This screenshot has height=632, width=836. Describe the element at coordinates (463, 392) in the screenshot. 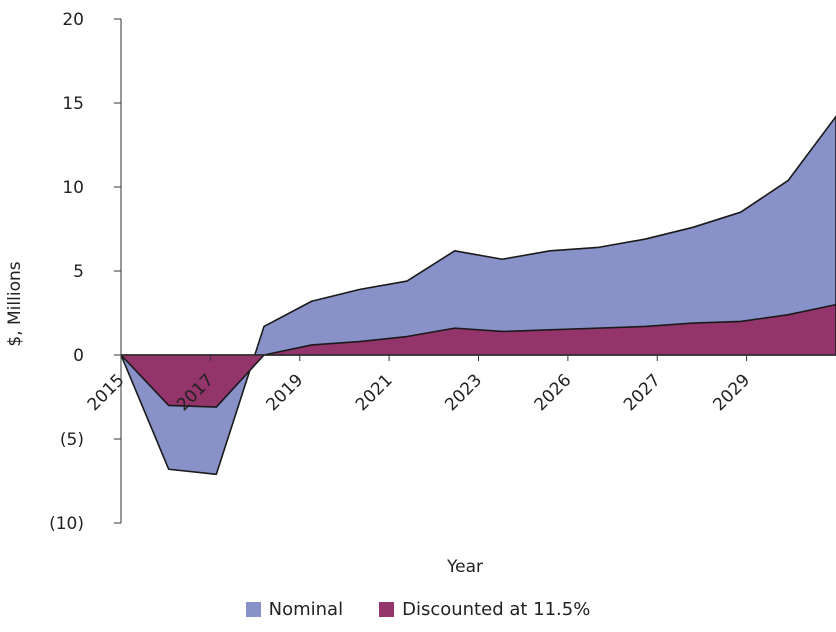

I see `x-tick-label: 2023` at that location.